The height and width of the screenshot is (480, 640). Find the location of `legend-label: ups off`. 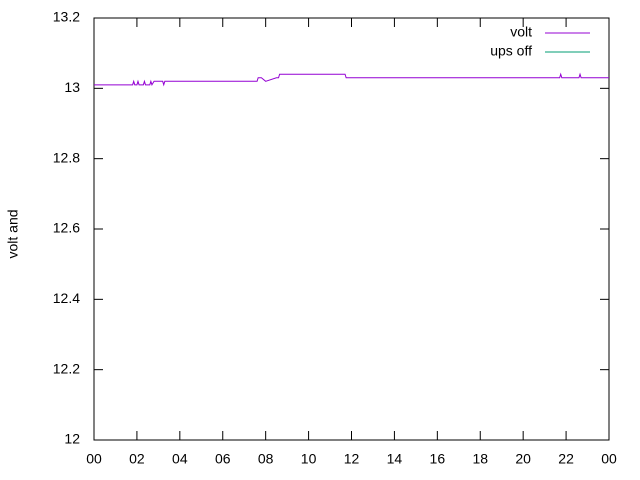

legend-label: ups off is located at coordinates (511, 51).